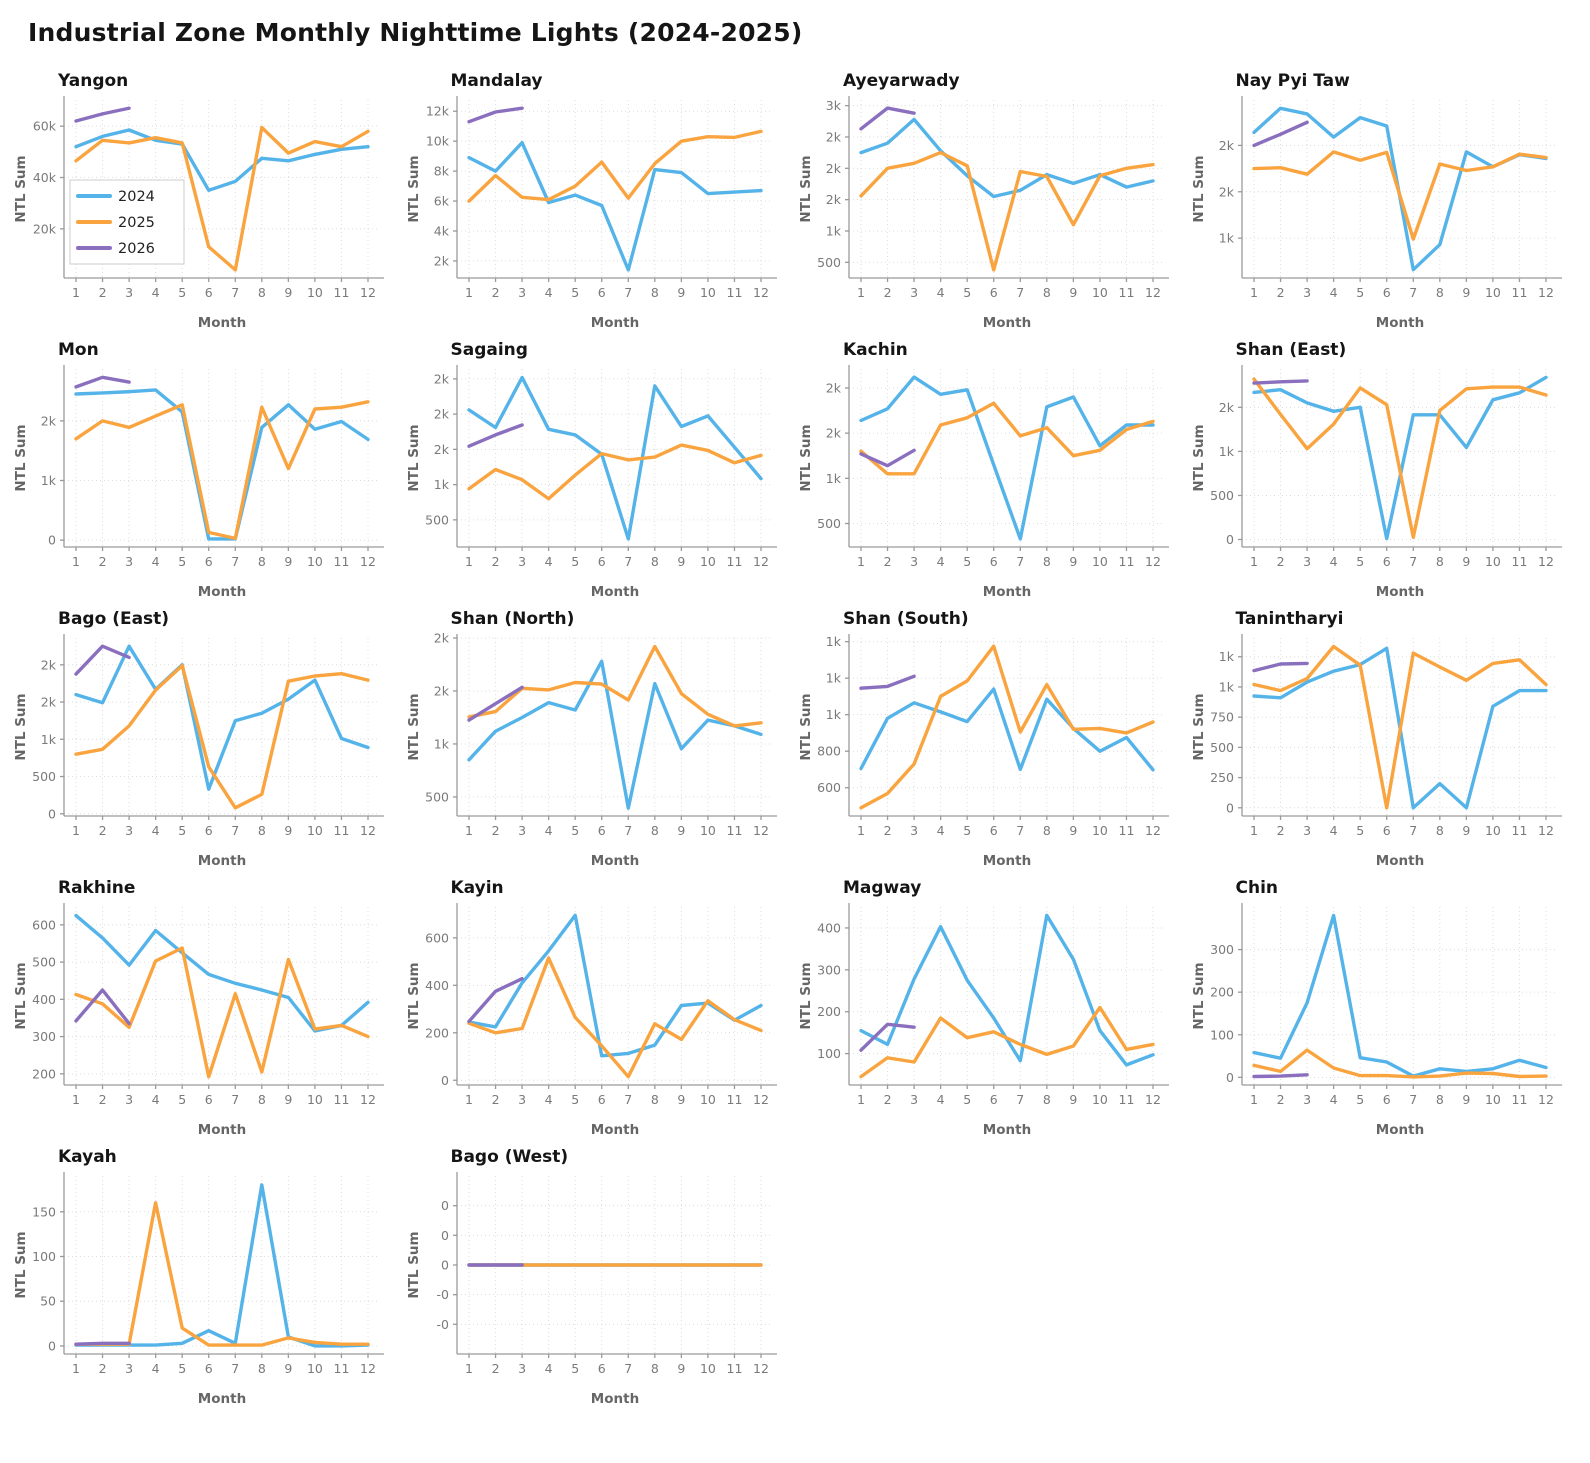  What do you see at coordinates (441, 995) in the screenshot?
I see `y-axis: 0 200 400 600` at bounding box center [441, 995].